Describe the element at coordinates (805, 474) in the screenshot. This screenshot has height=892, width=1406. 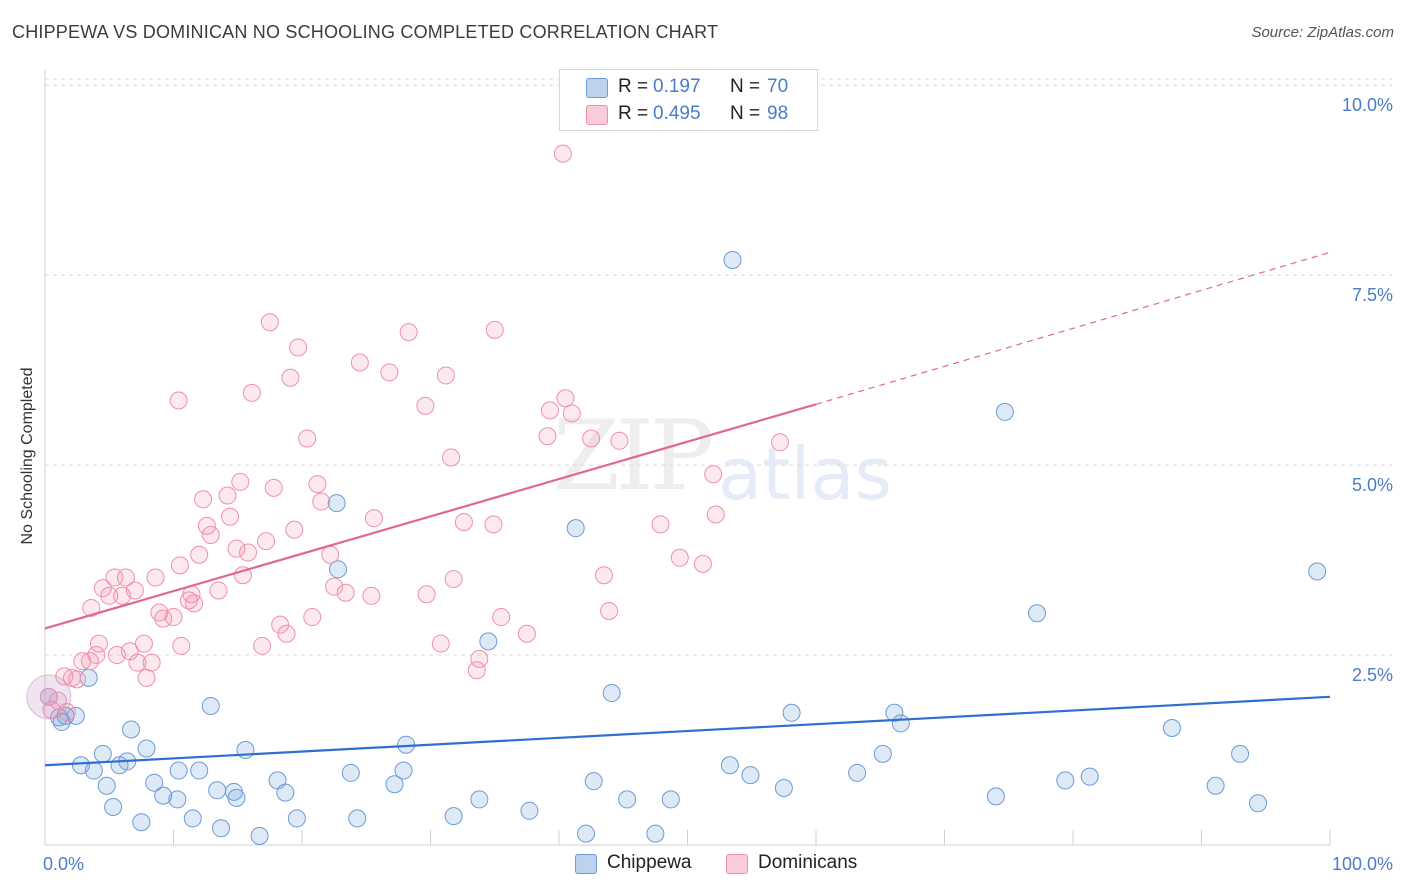
I see `watermark-atlas: atlas` at that location.